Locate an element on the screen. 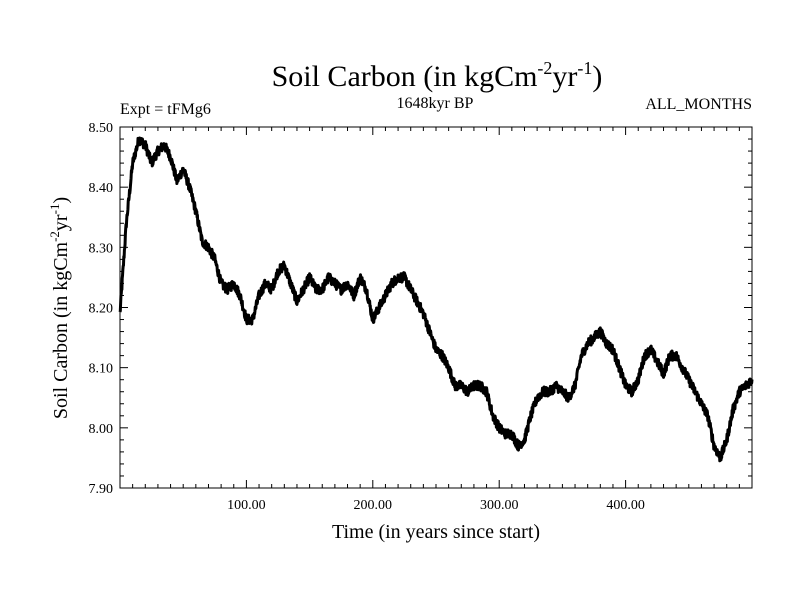  chart-title-text: Soil Carbon (in kgCm is located at coordinates (405, 76).